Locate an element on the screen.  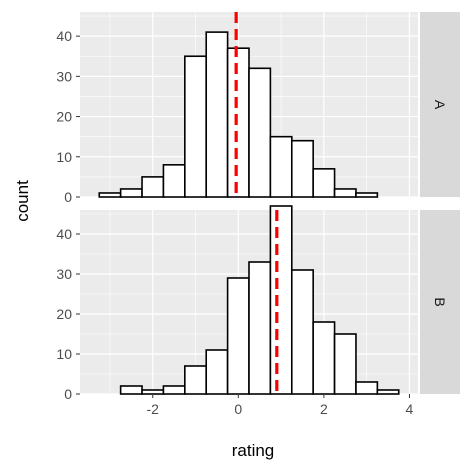
x-tick-label: 2 is located at coordinates (324, 409).